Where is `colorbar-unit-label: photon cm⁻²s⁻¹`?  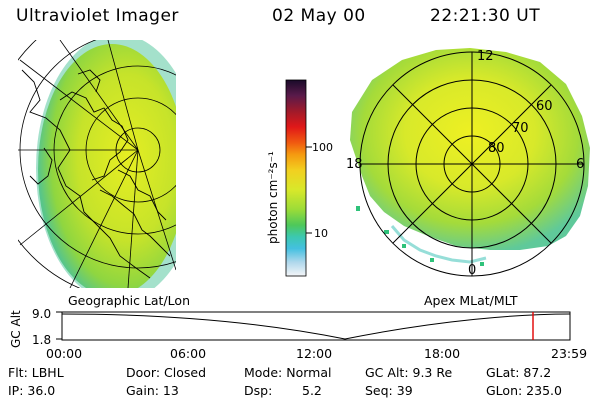
colorbar-unit-label: photon cm⁻²s⁻¹ is located at coordinates (273, 197).